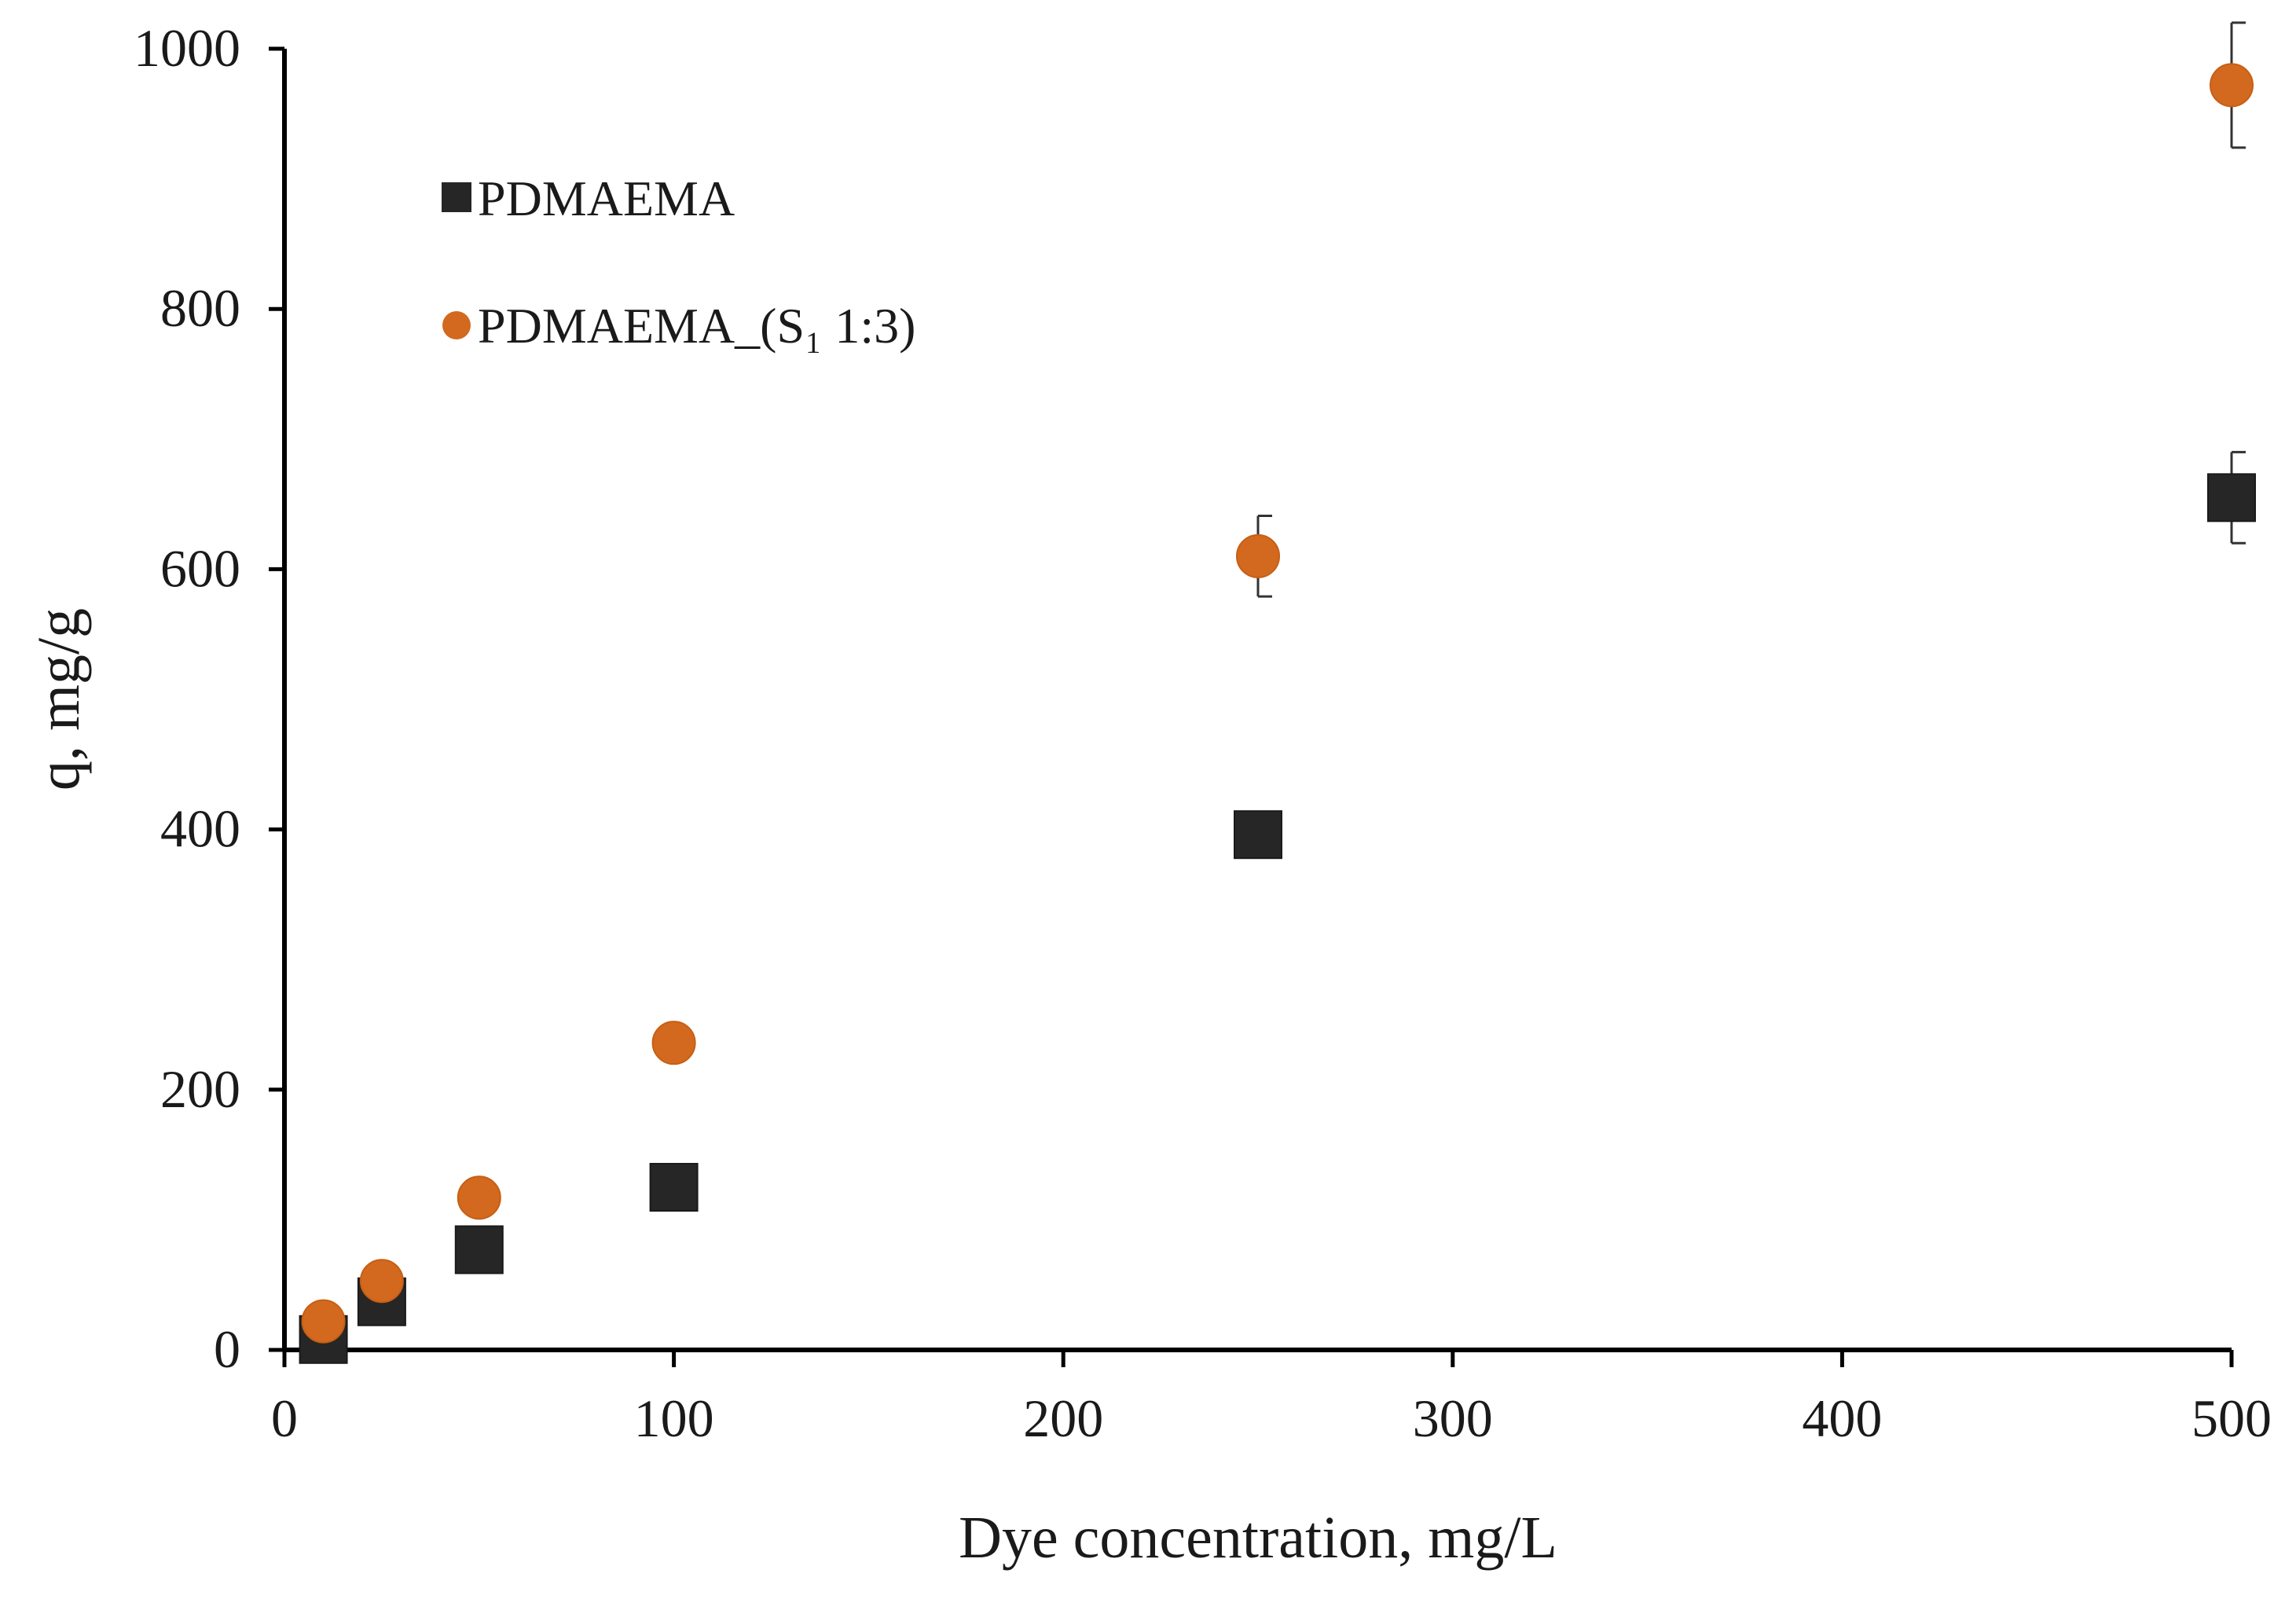 This screenshot has width=2296, height=1599. I want to click on y-tick-label: 800, so click(200, 308).